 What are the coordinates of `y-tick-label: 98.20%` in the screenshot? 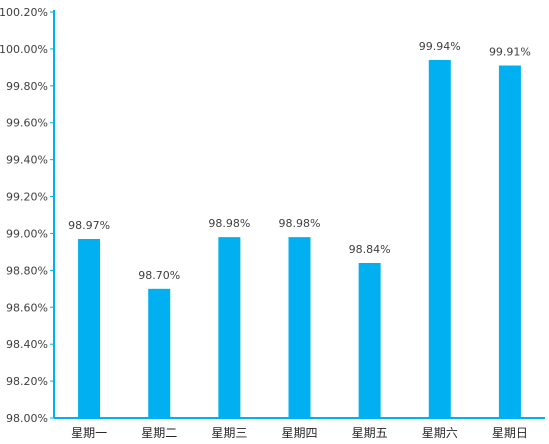 It's located at (27, 381).